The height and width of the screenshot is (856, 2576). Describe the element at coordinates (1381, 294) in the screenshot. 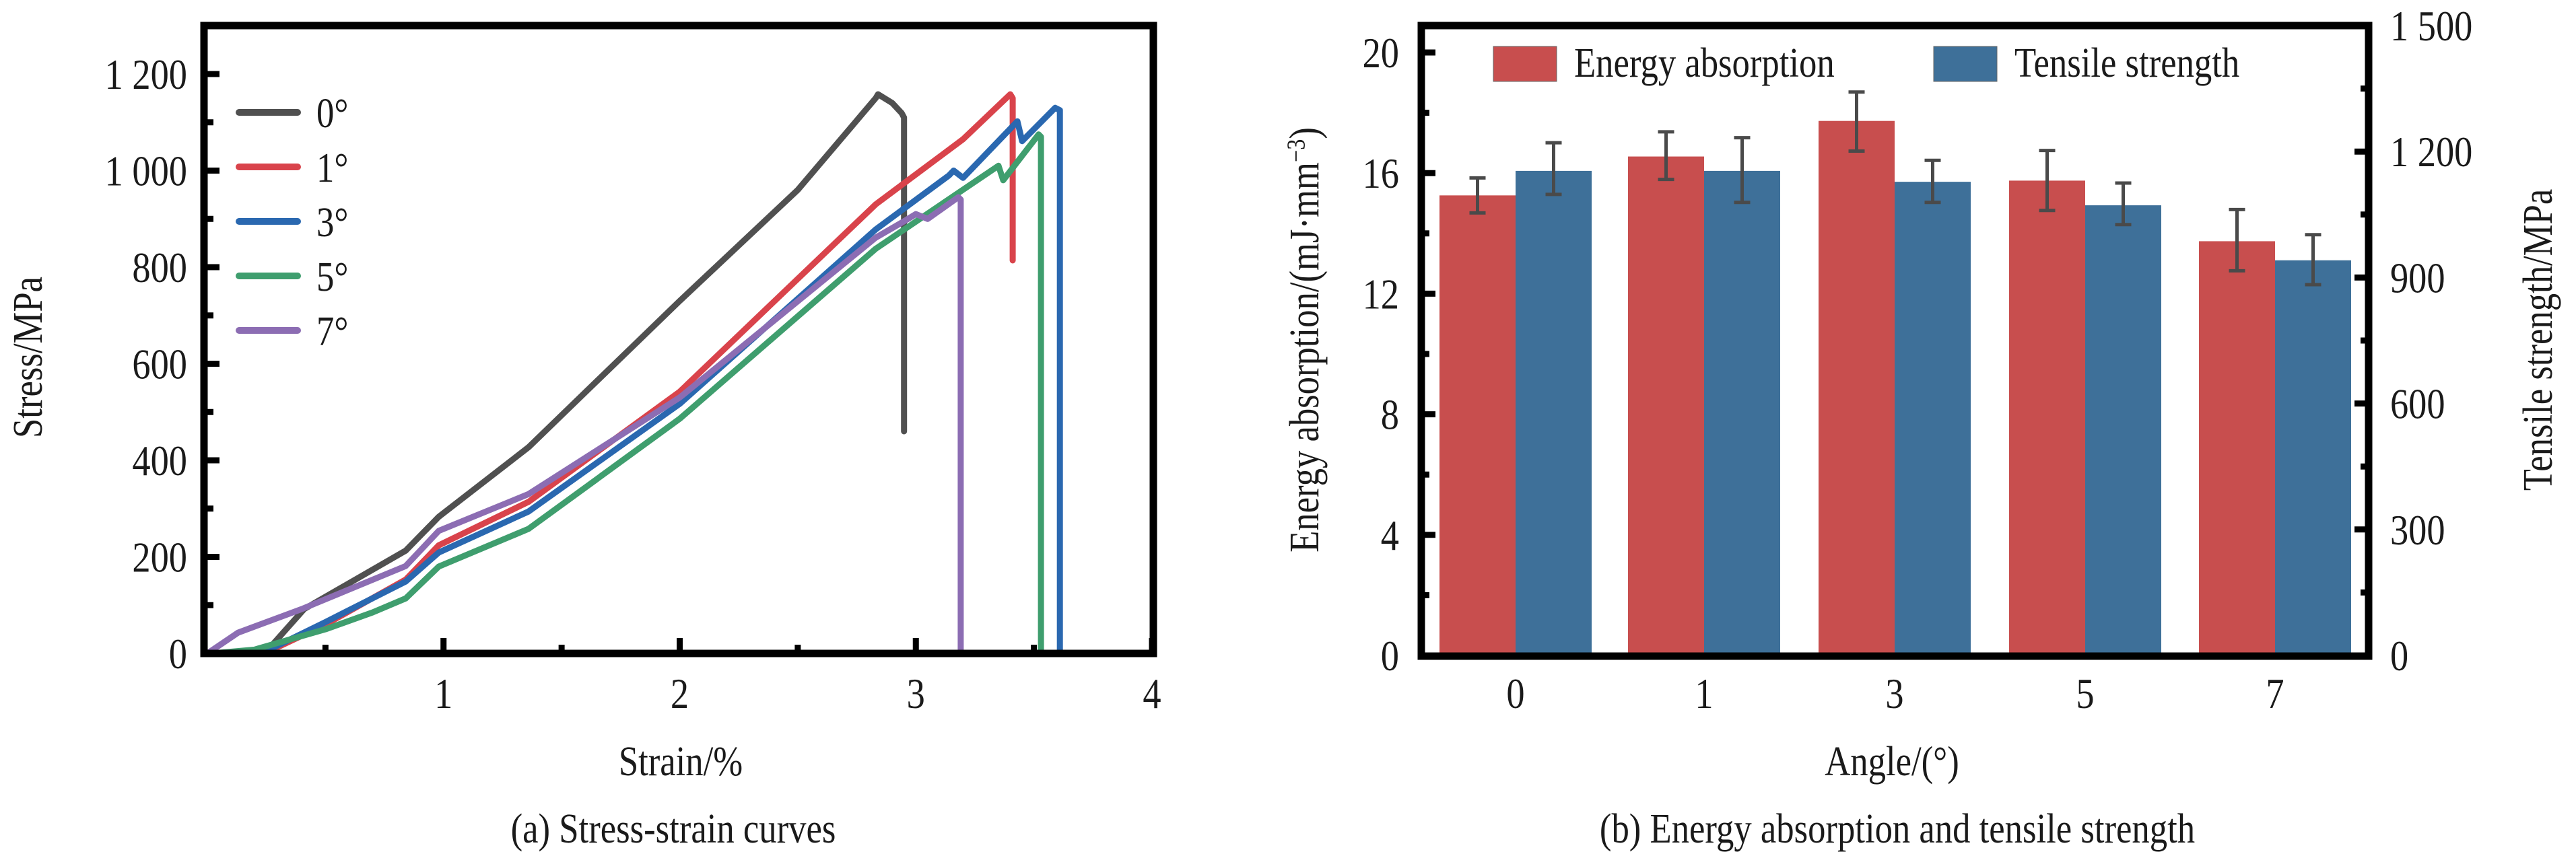

I see `y-tick-label: 12` at that location.